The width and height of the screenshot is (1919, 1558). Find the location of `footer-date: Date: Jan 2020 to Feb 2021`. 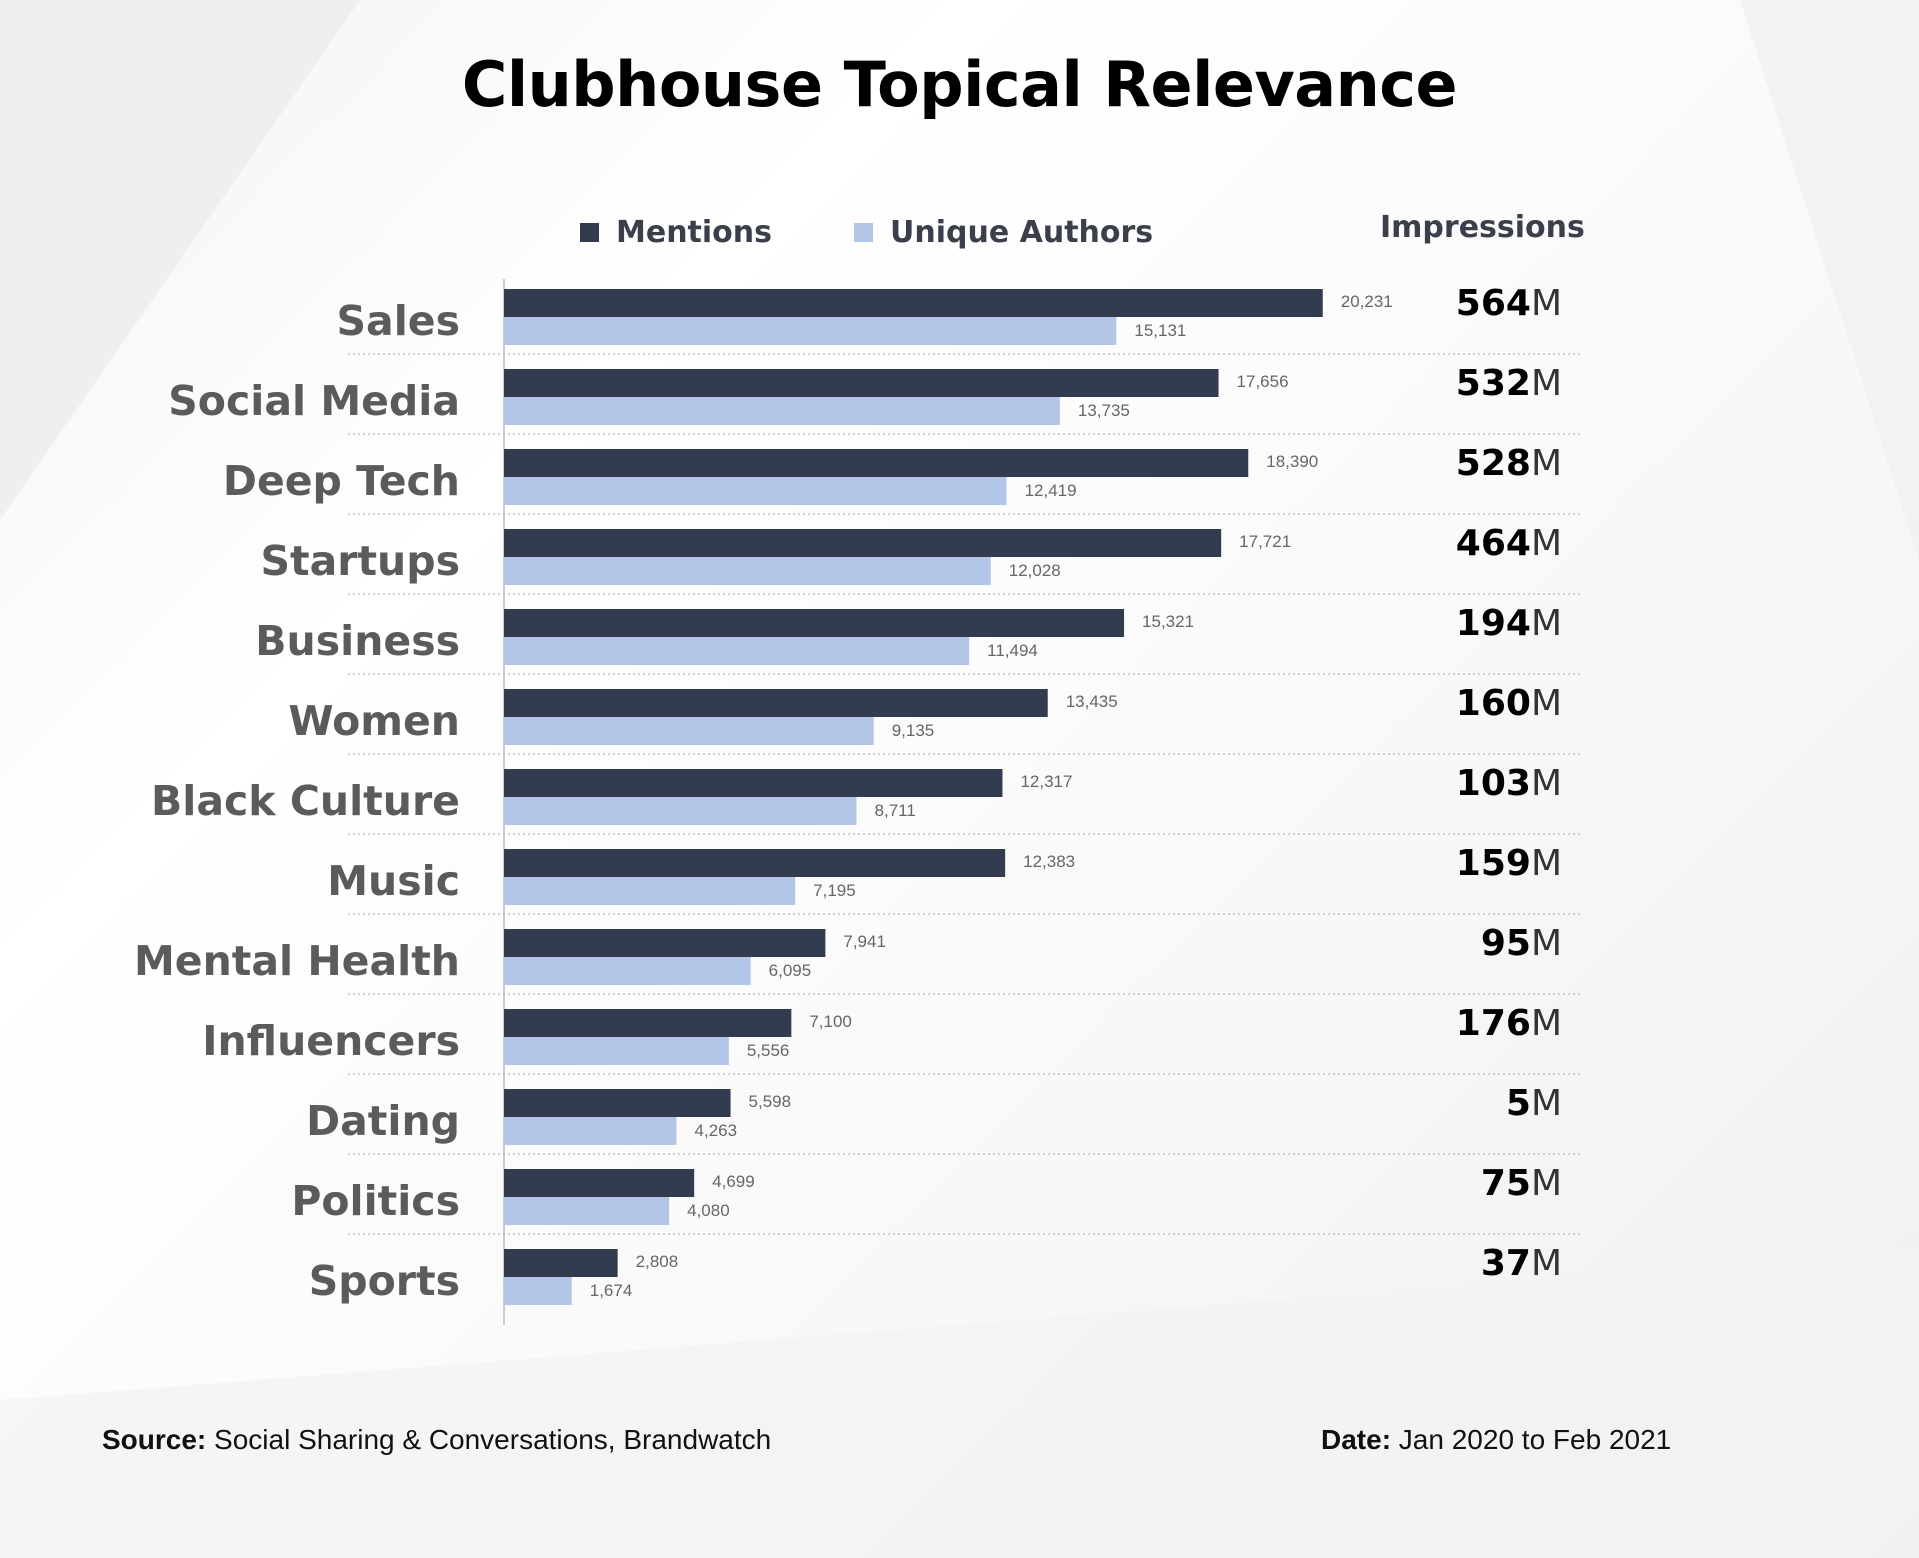

footer-date: Date: Jan 2020 to Feb 2021 is located at coordinates (1496, 1440).